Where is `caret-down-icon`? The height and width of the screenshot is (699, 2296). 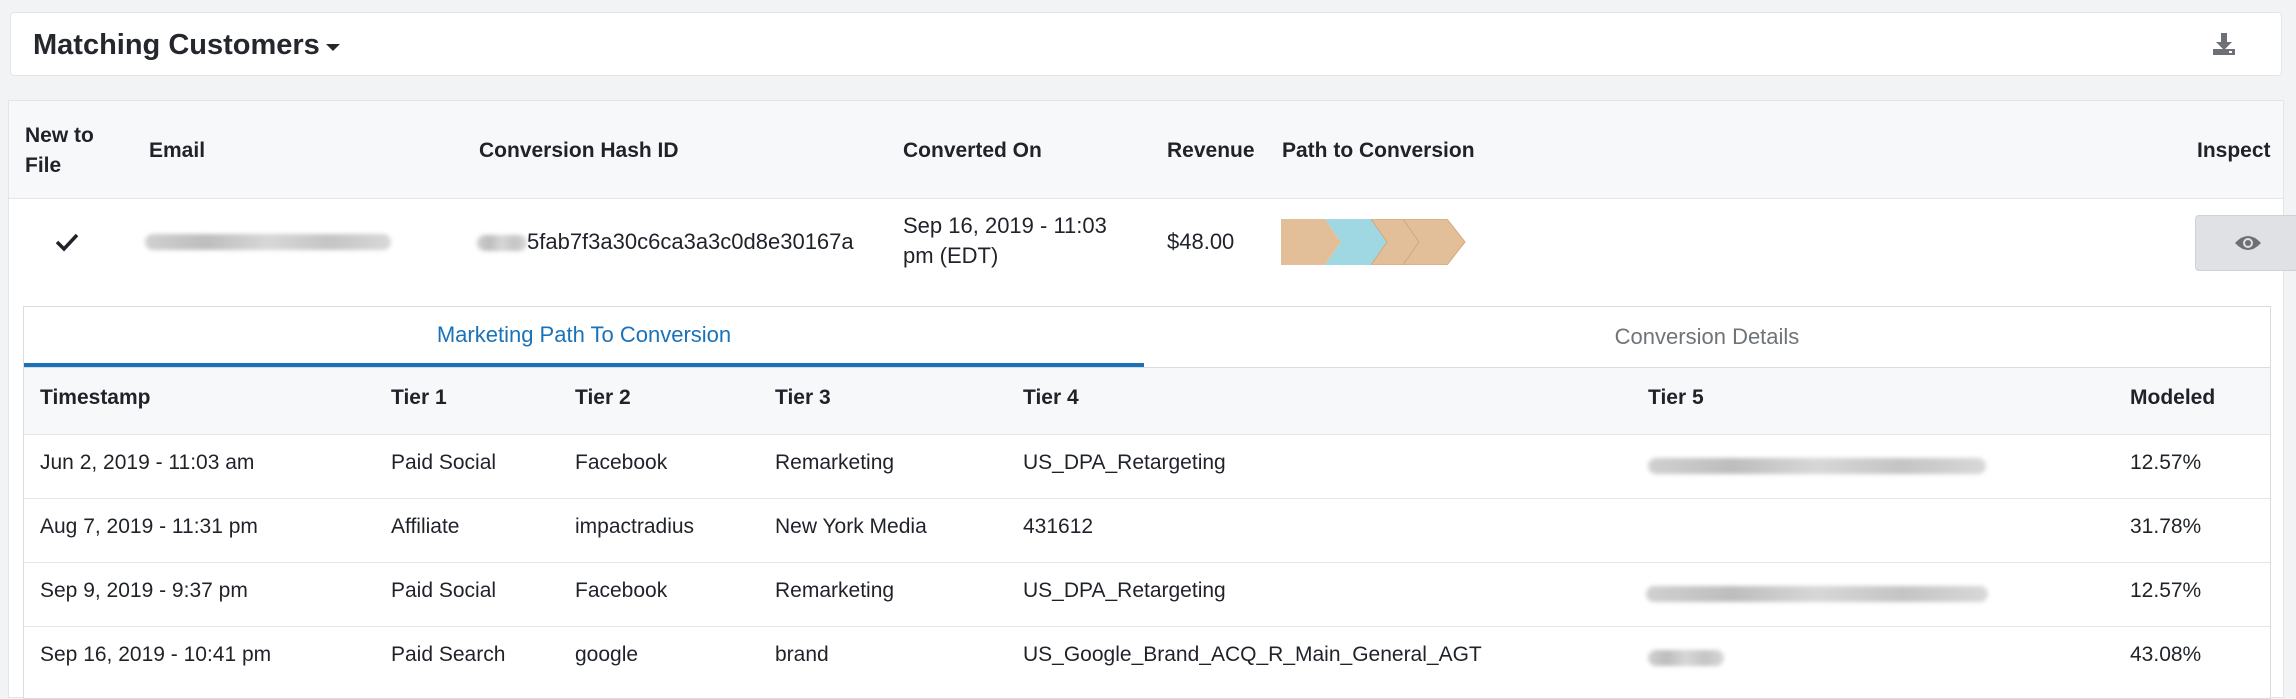
caret-down-icon is located at coordinates (332, 47).